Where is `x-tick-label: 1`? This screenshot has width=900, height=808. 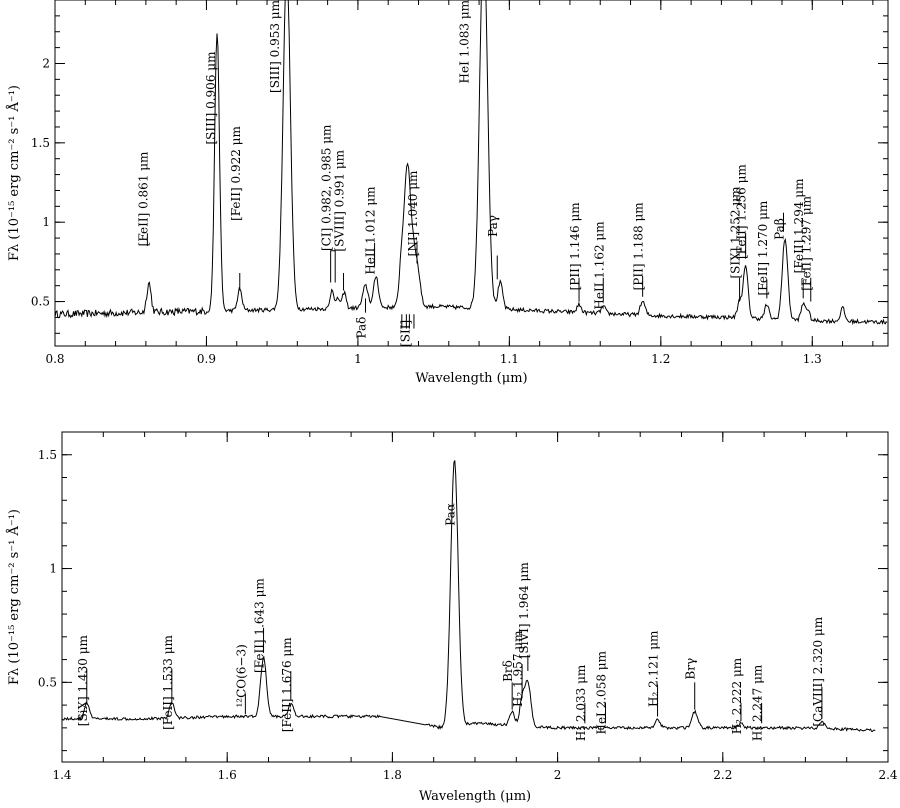 x-tick-label: 1 is located at coordinates (358, 359).